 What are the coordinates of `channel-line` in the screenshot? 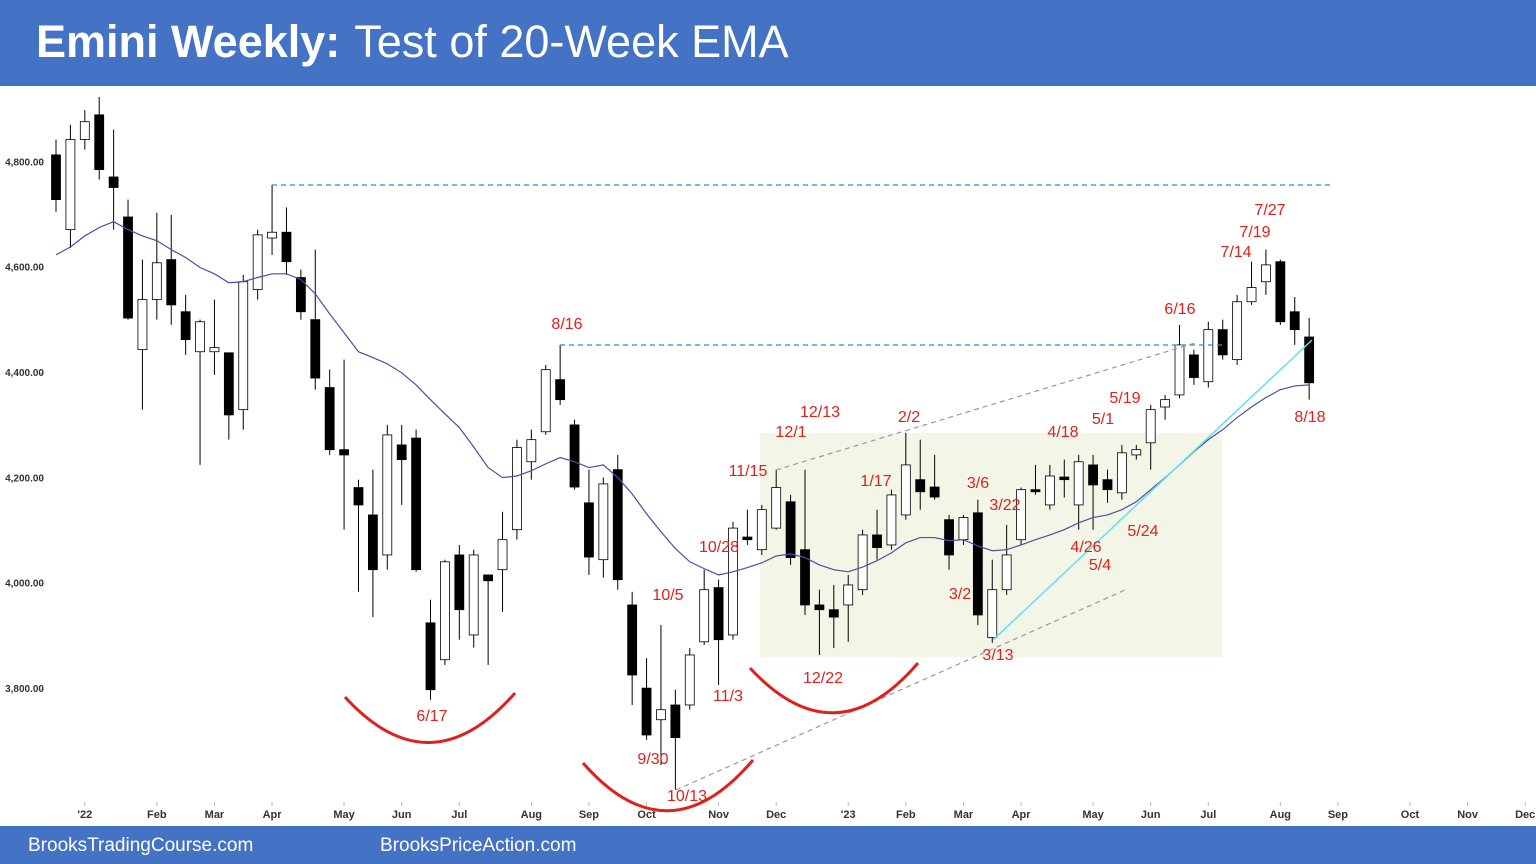 It's located at (900, 690).